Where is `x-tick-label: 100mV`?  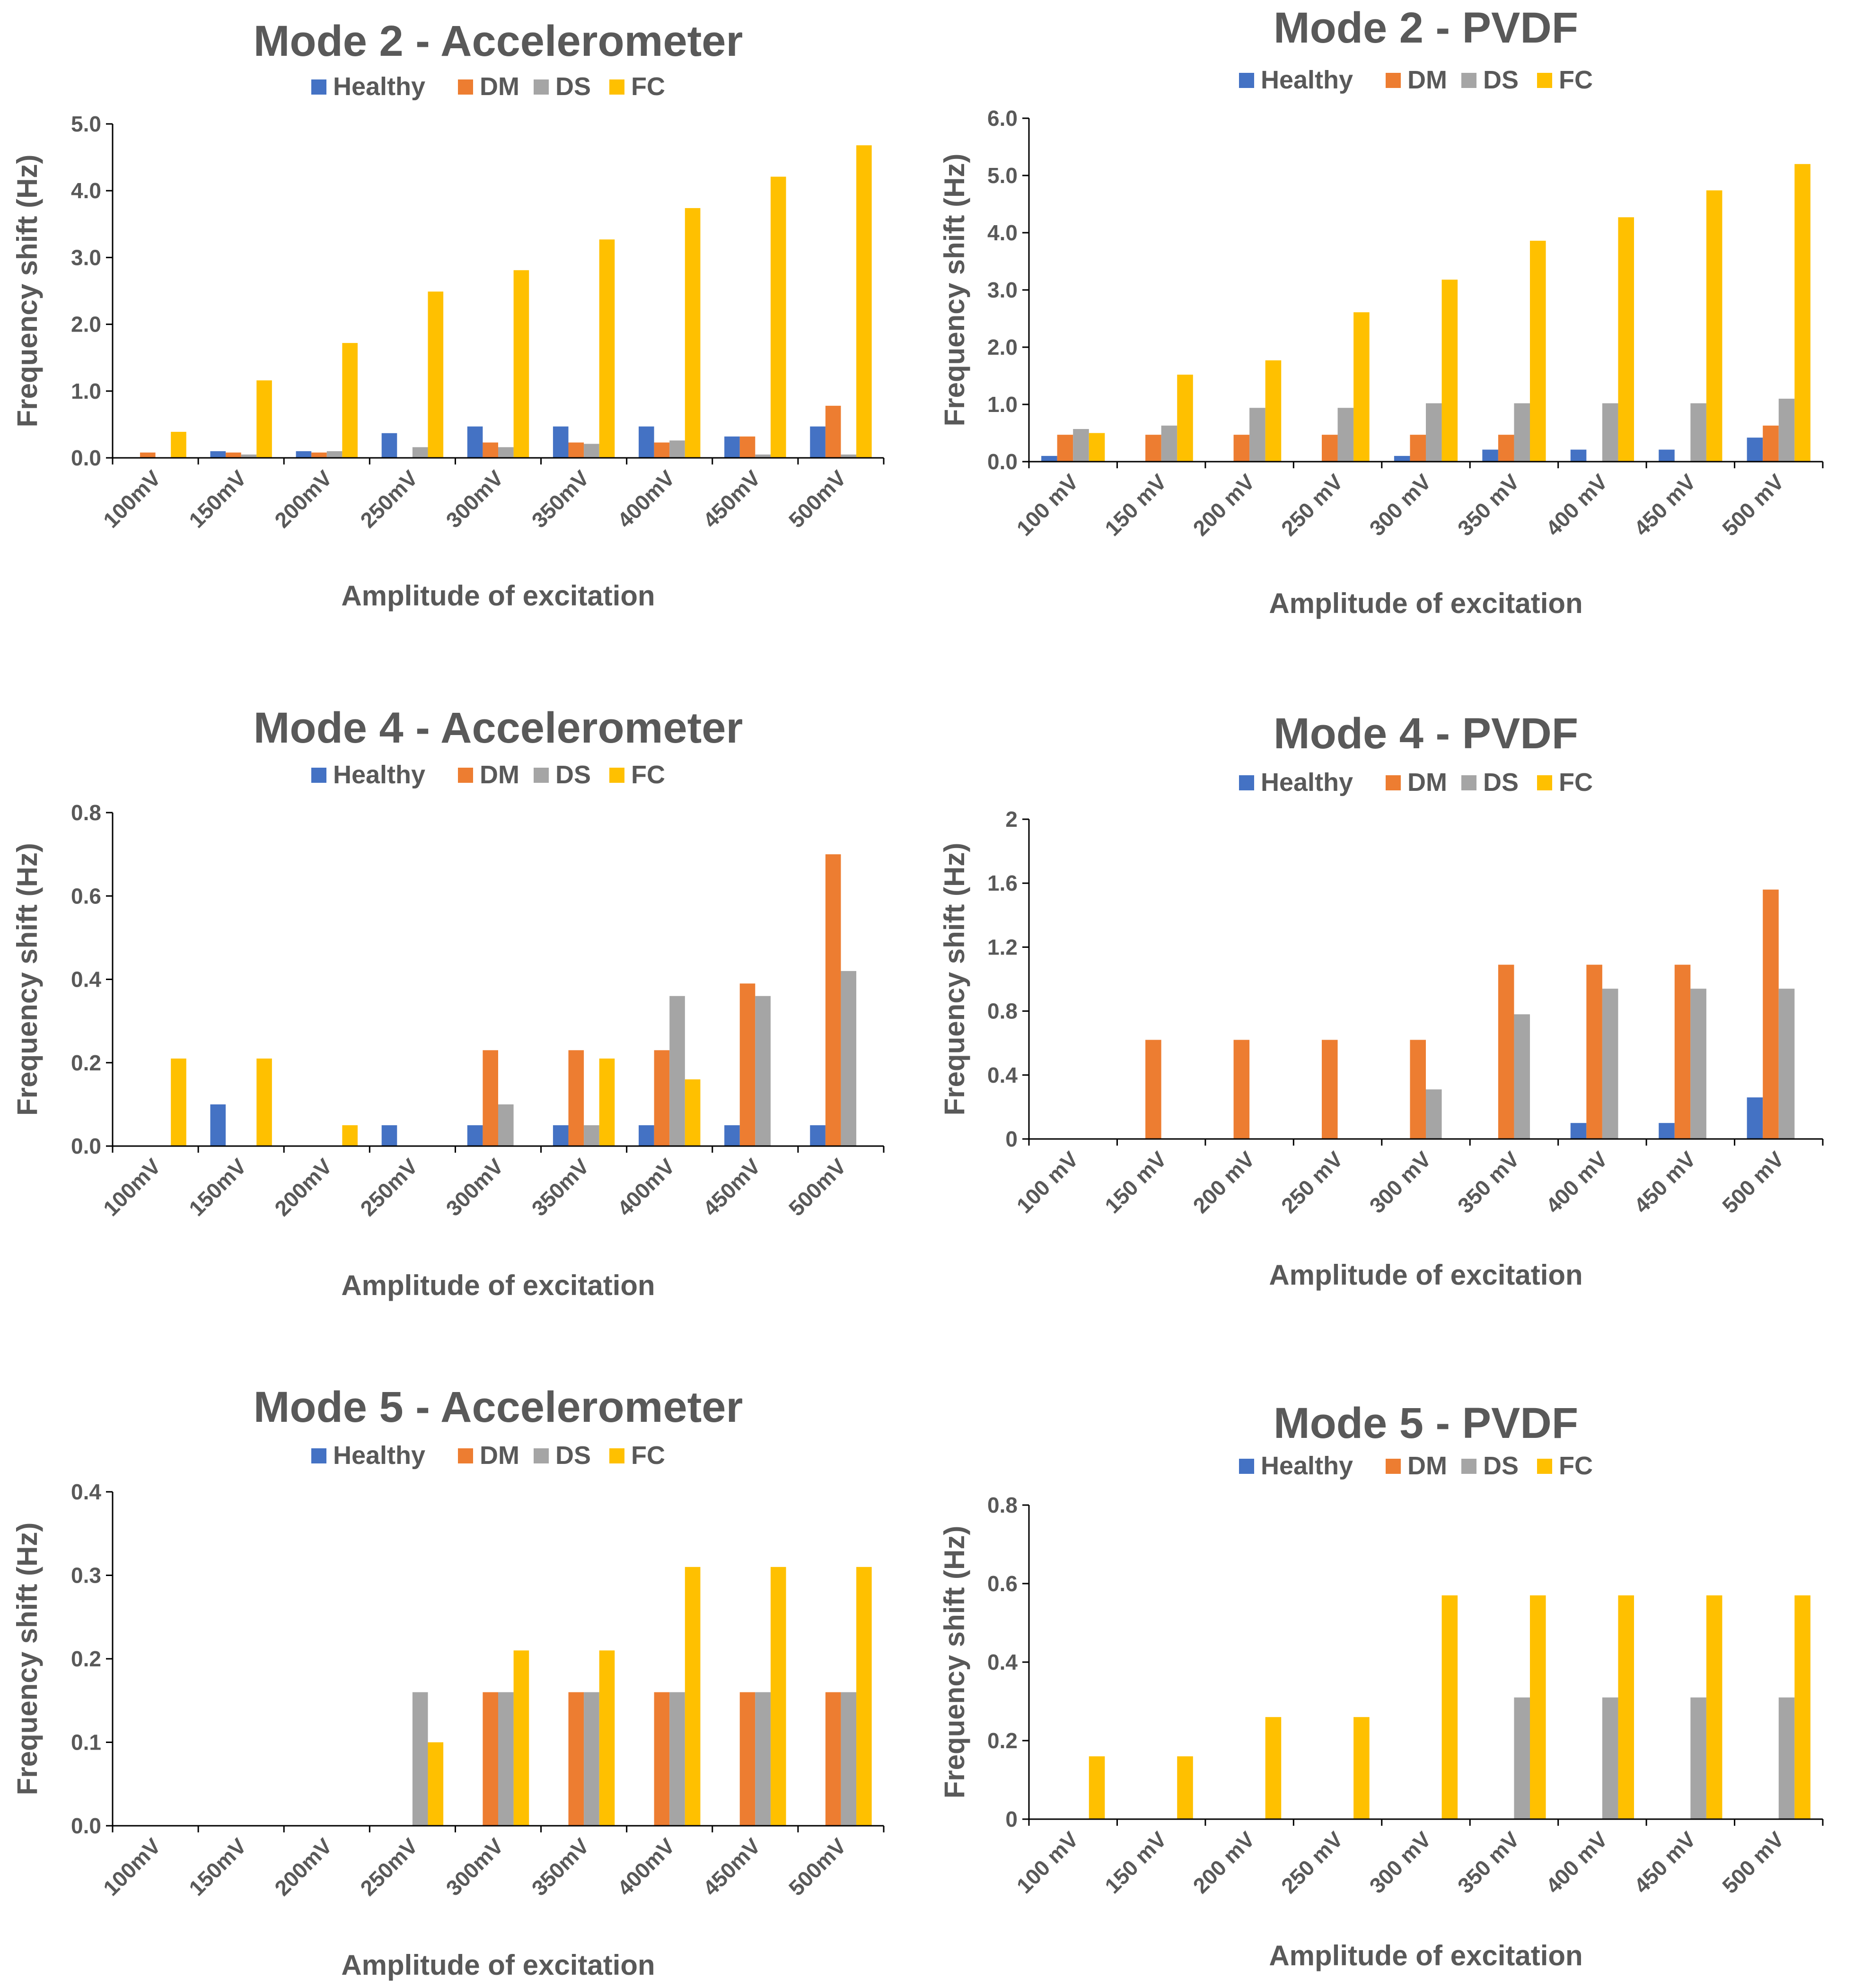
x-tick-label: 100mV is located at coordinates (132, 1187).